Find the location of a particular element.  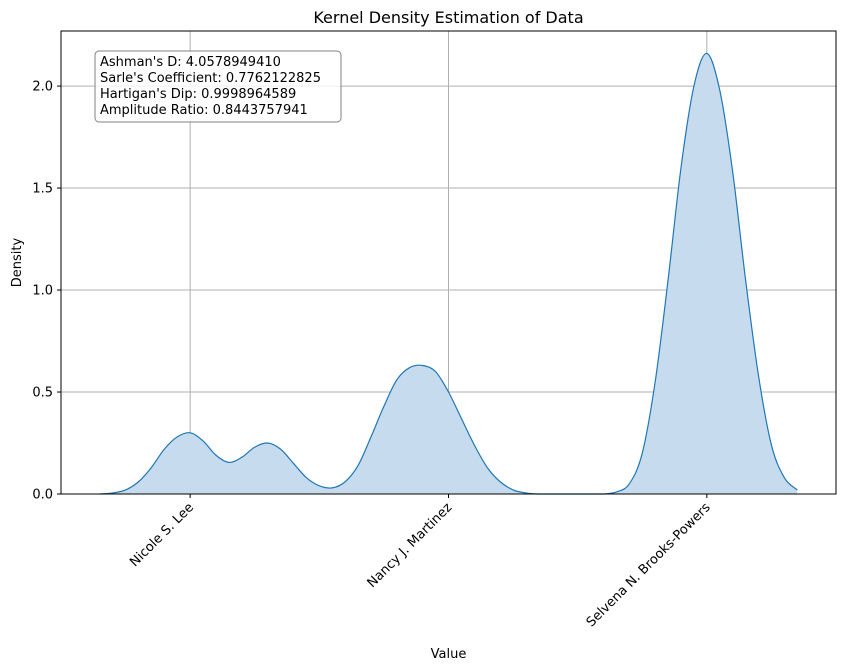

x-tick-label: Nicole S. Lee is located at coordinates (162, 535).